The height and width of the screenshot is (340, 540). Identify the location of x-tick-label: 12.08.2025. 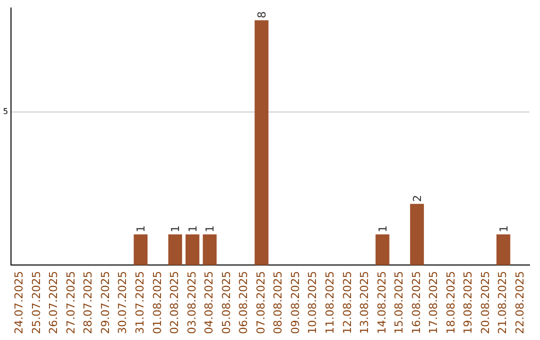
(347, 302).